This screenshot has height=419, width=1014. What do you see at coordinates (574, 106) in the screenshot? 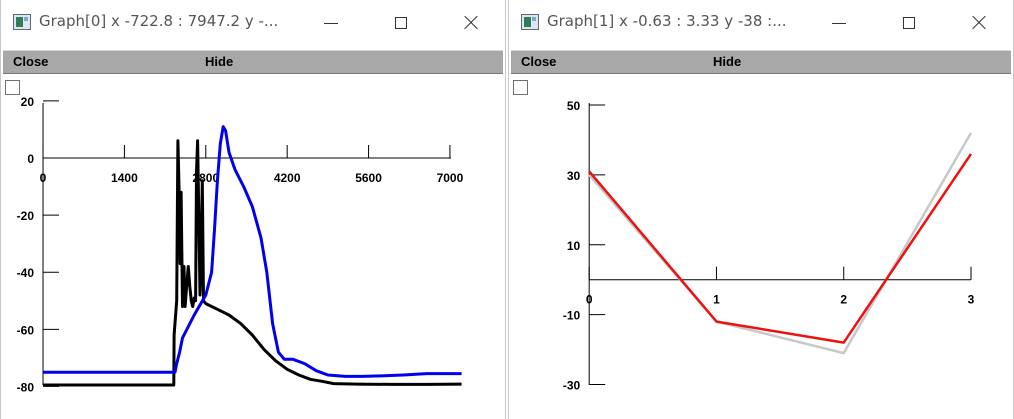
I see `y-tick-label: 50` at bounding box center [574, 106].